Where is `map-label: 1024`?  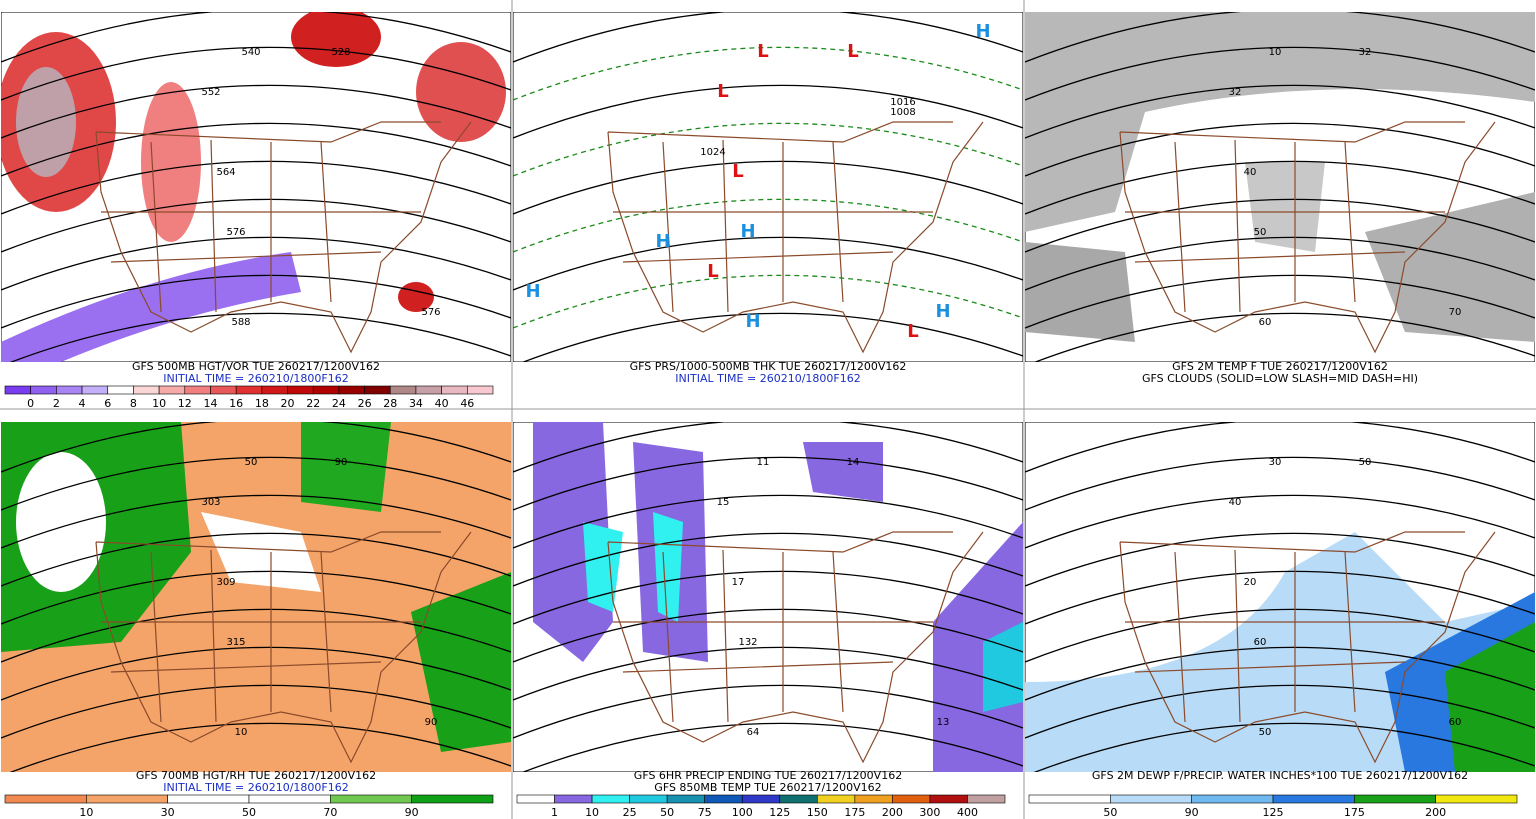 map-label: 1024 is located at coordinates (712, 152).